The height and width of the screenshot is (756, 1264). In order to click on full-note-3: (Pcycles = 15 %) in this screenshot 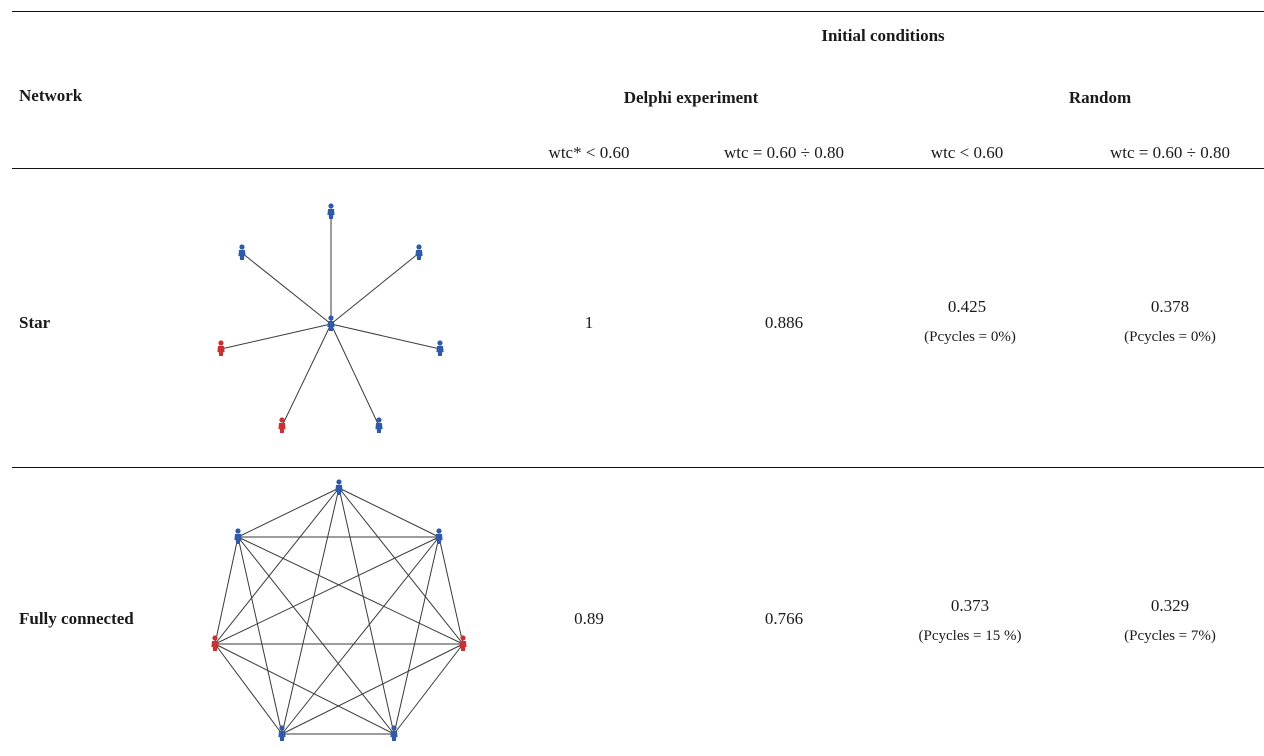, I will do `click(970, 636)`.